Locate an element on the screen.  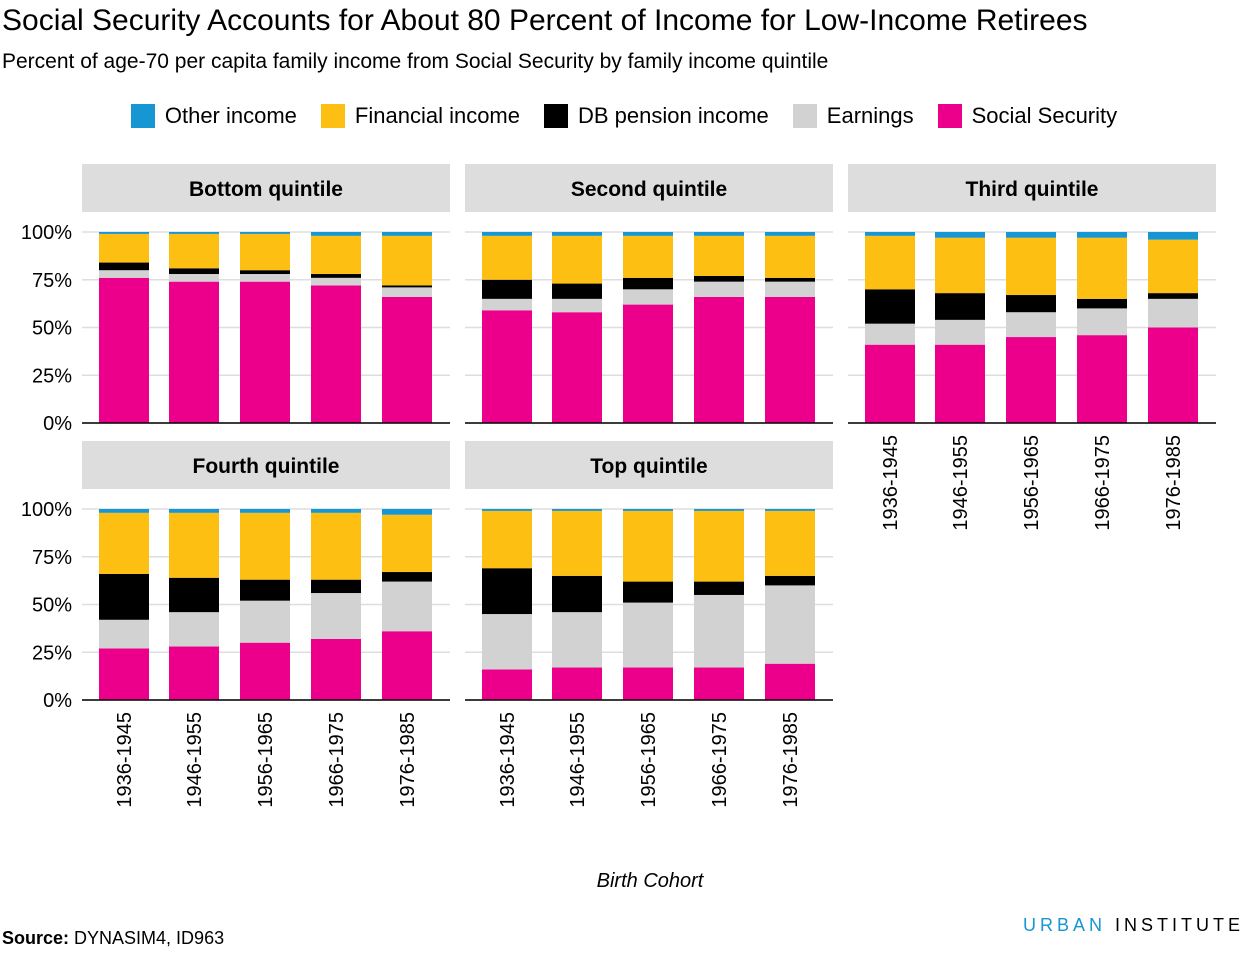
x-tick-label: 1966-1975 is located at coordinates (337, 760).